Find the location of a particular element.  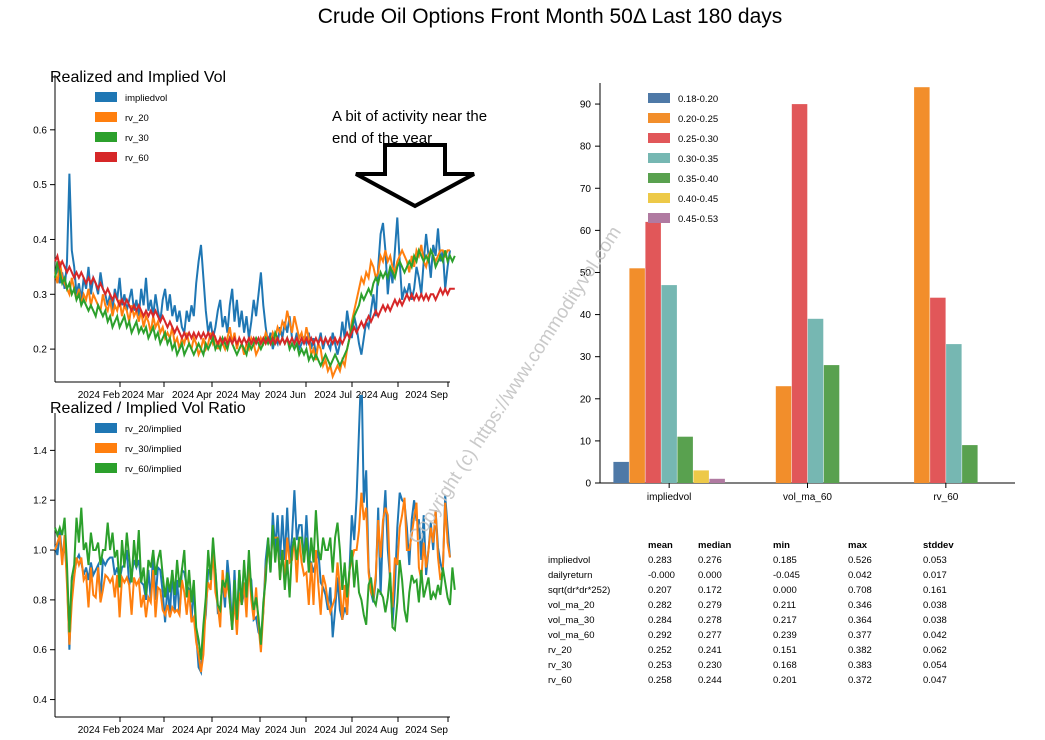

bar-vol_ma_60-0.30-0.35 is located at coordinates (815, 400).